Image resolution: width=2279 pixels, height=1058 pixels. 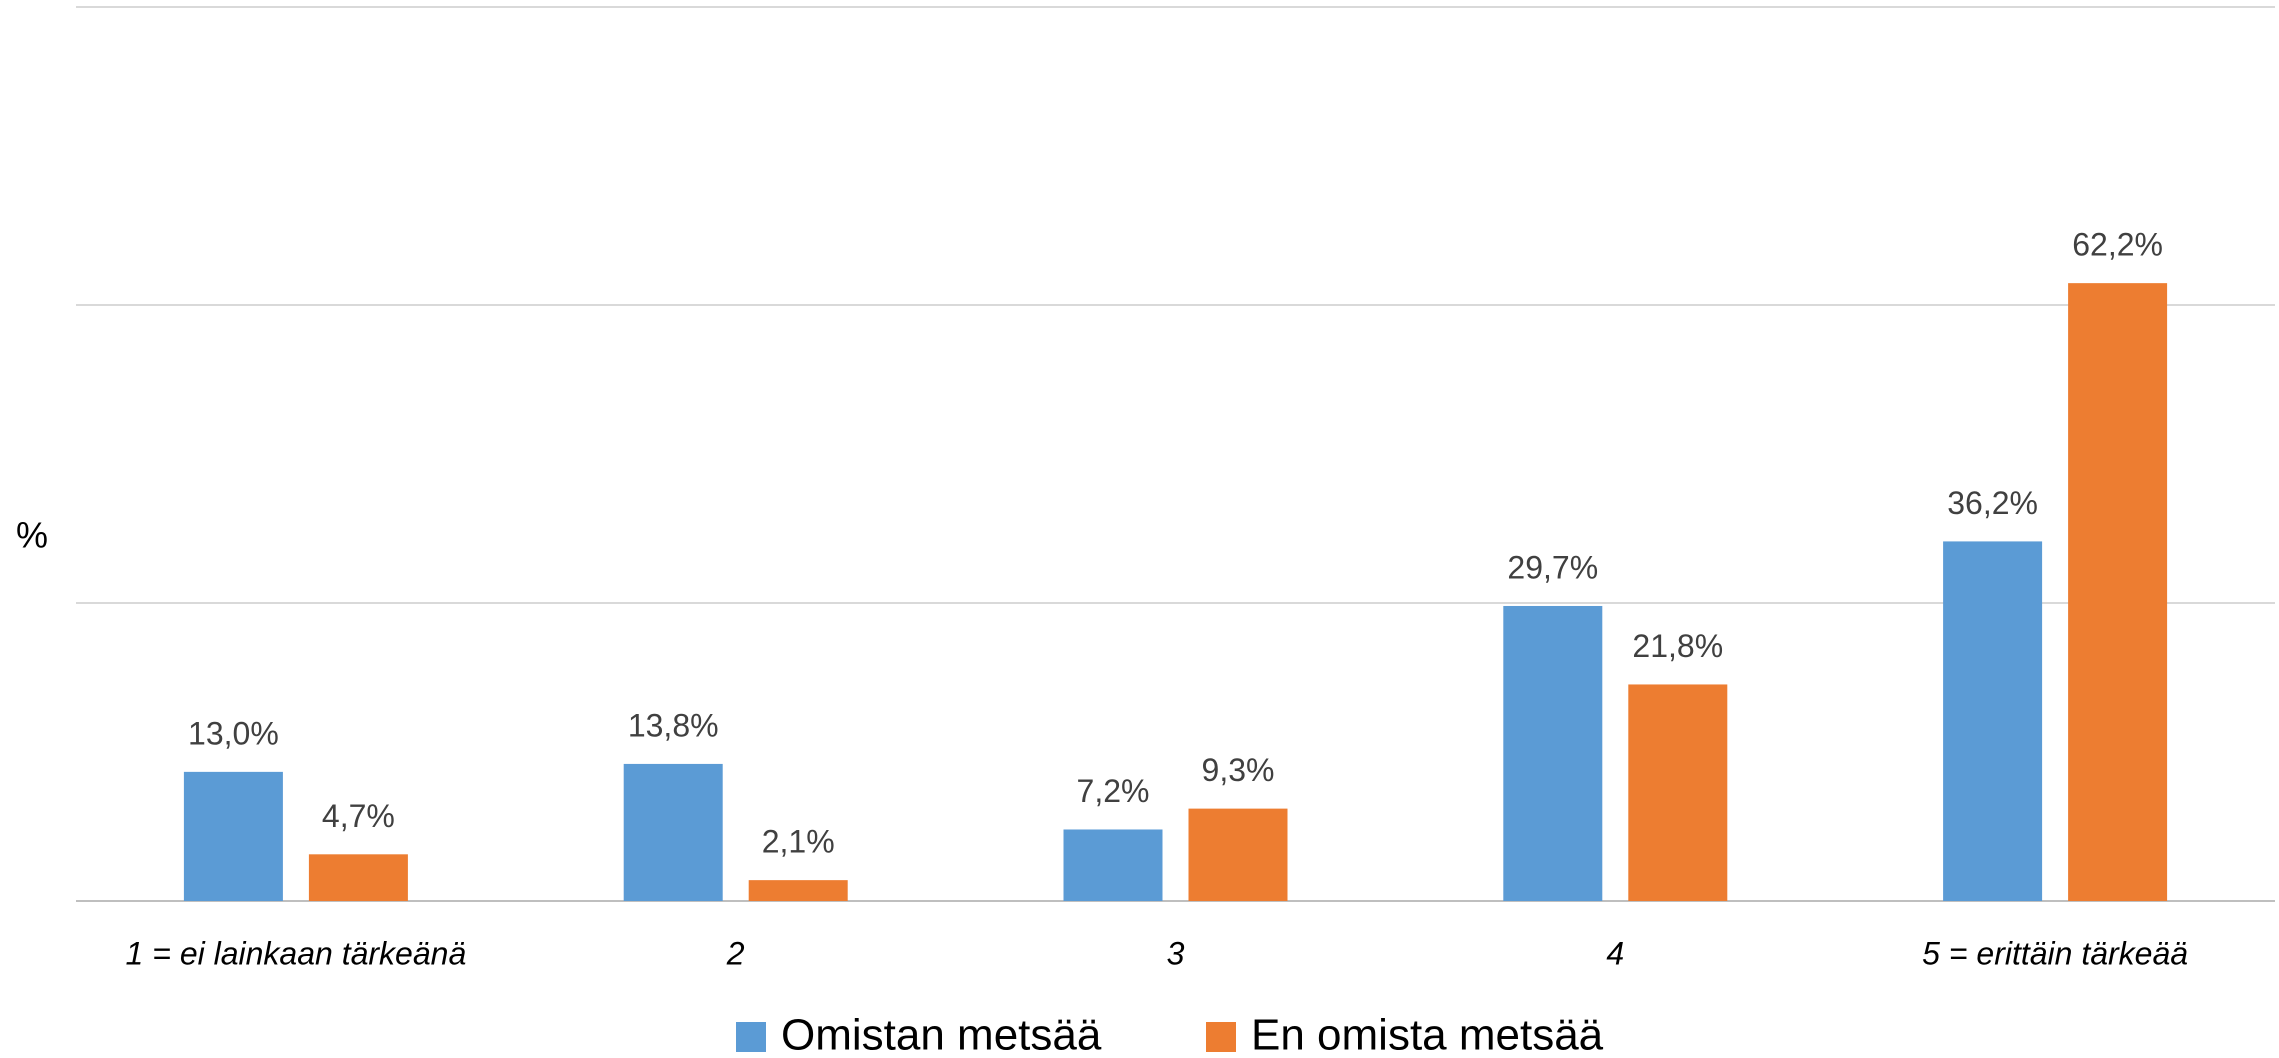 I want to click on legend-label: Omistan metsää, so click(x=941, y=1034).